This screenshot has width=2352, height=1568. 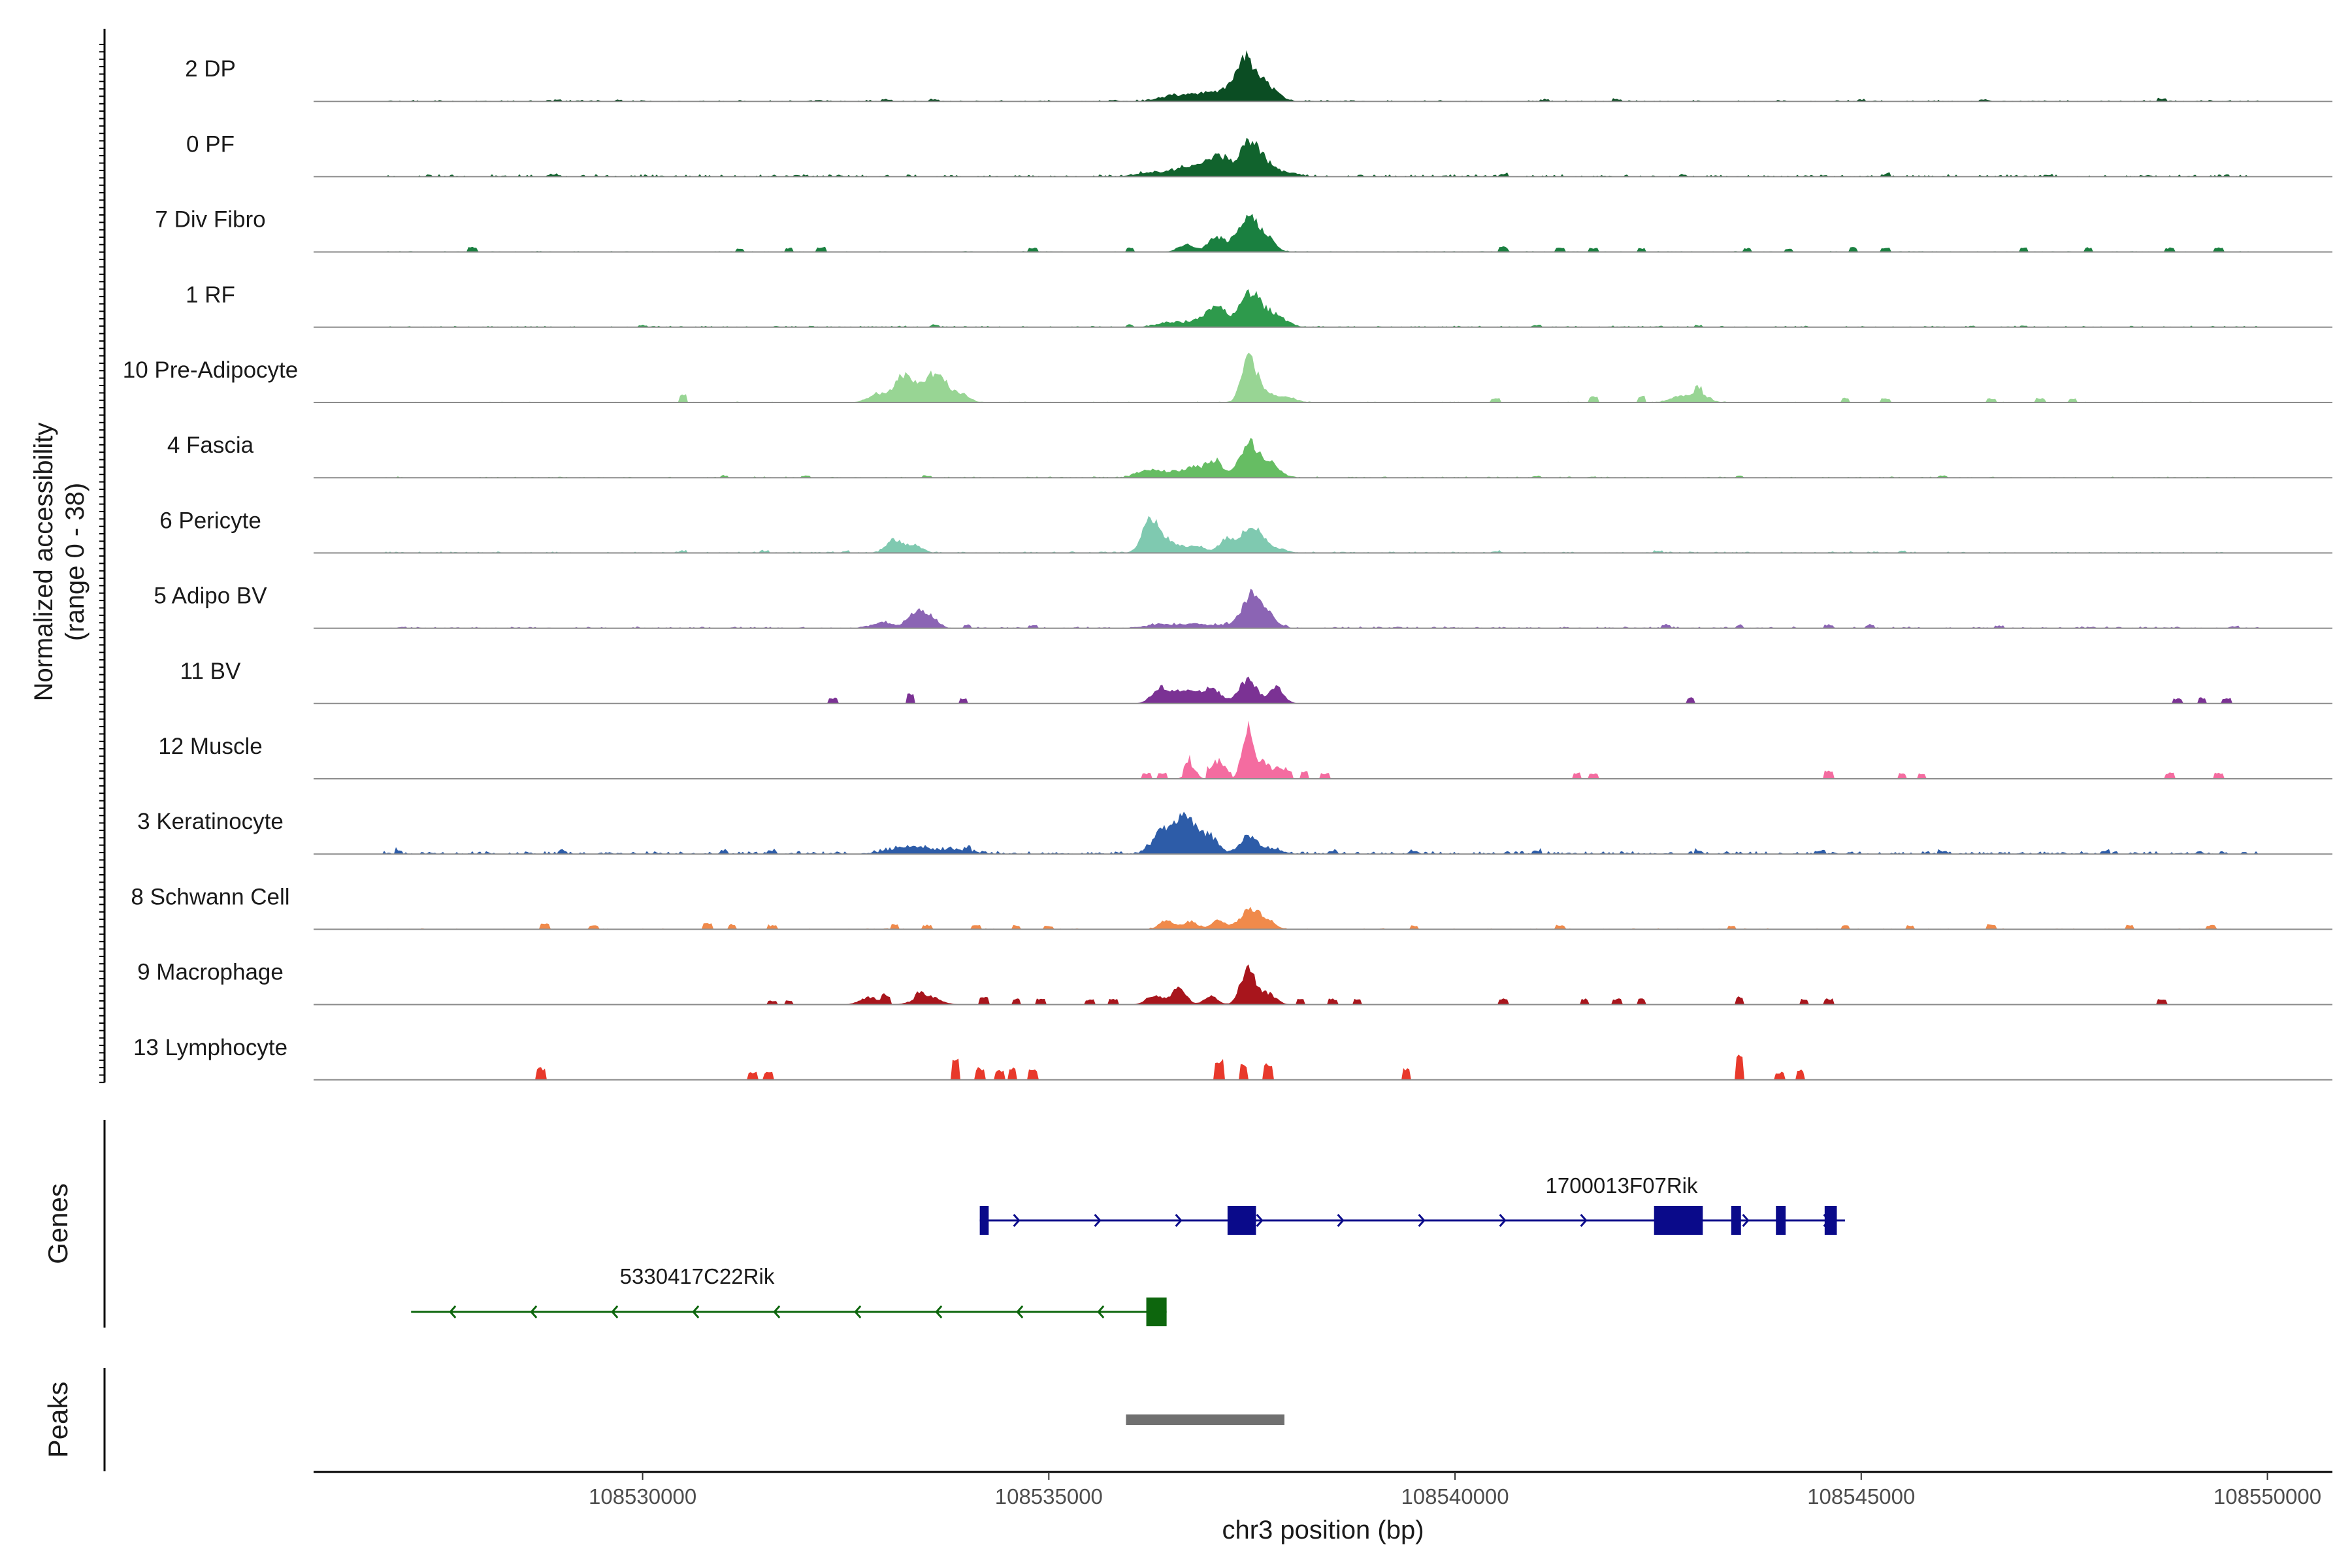 I want to click on coverage-y-ticks, so click(x=102, y=563).